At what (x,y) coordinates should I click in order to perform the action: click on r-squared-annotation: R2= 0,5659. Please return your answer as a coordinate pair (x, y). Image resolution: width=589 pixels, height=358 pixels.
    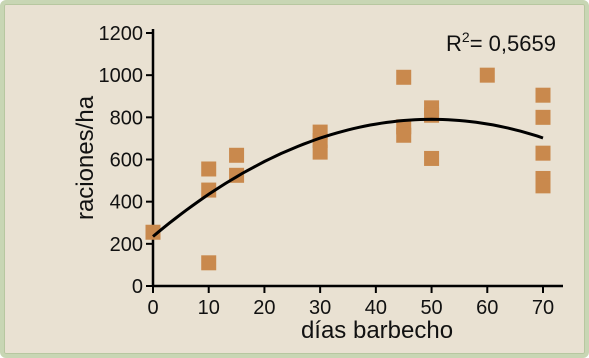
    Looking at the image, I should click on (501, 42).